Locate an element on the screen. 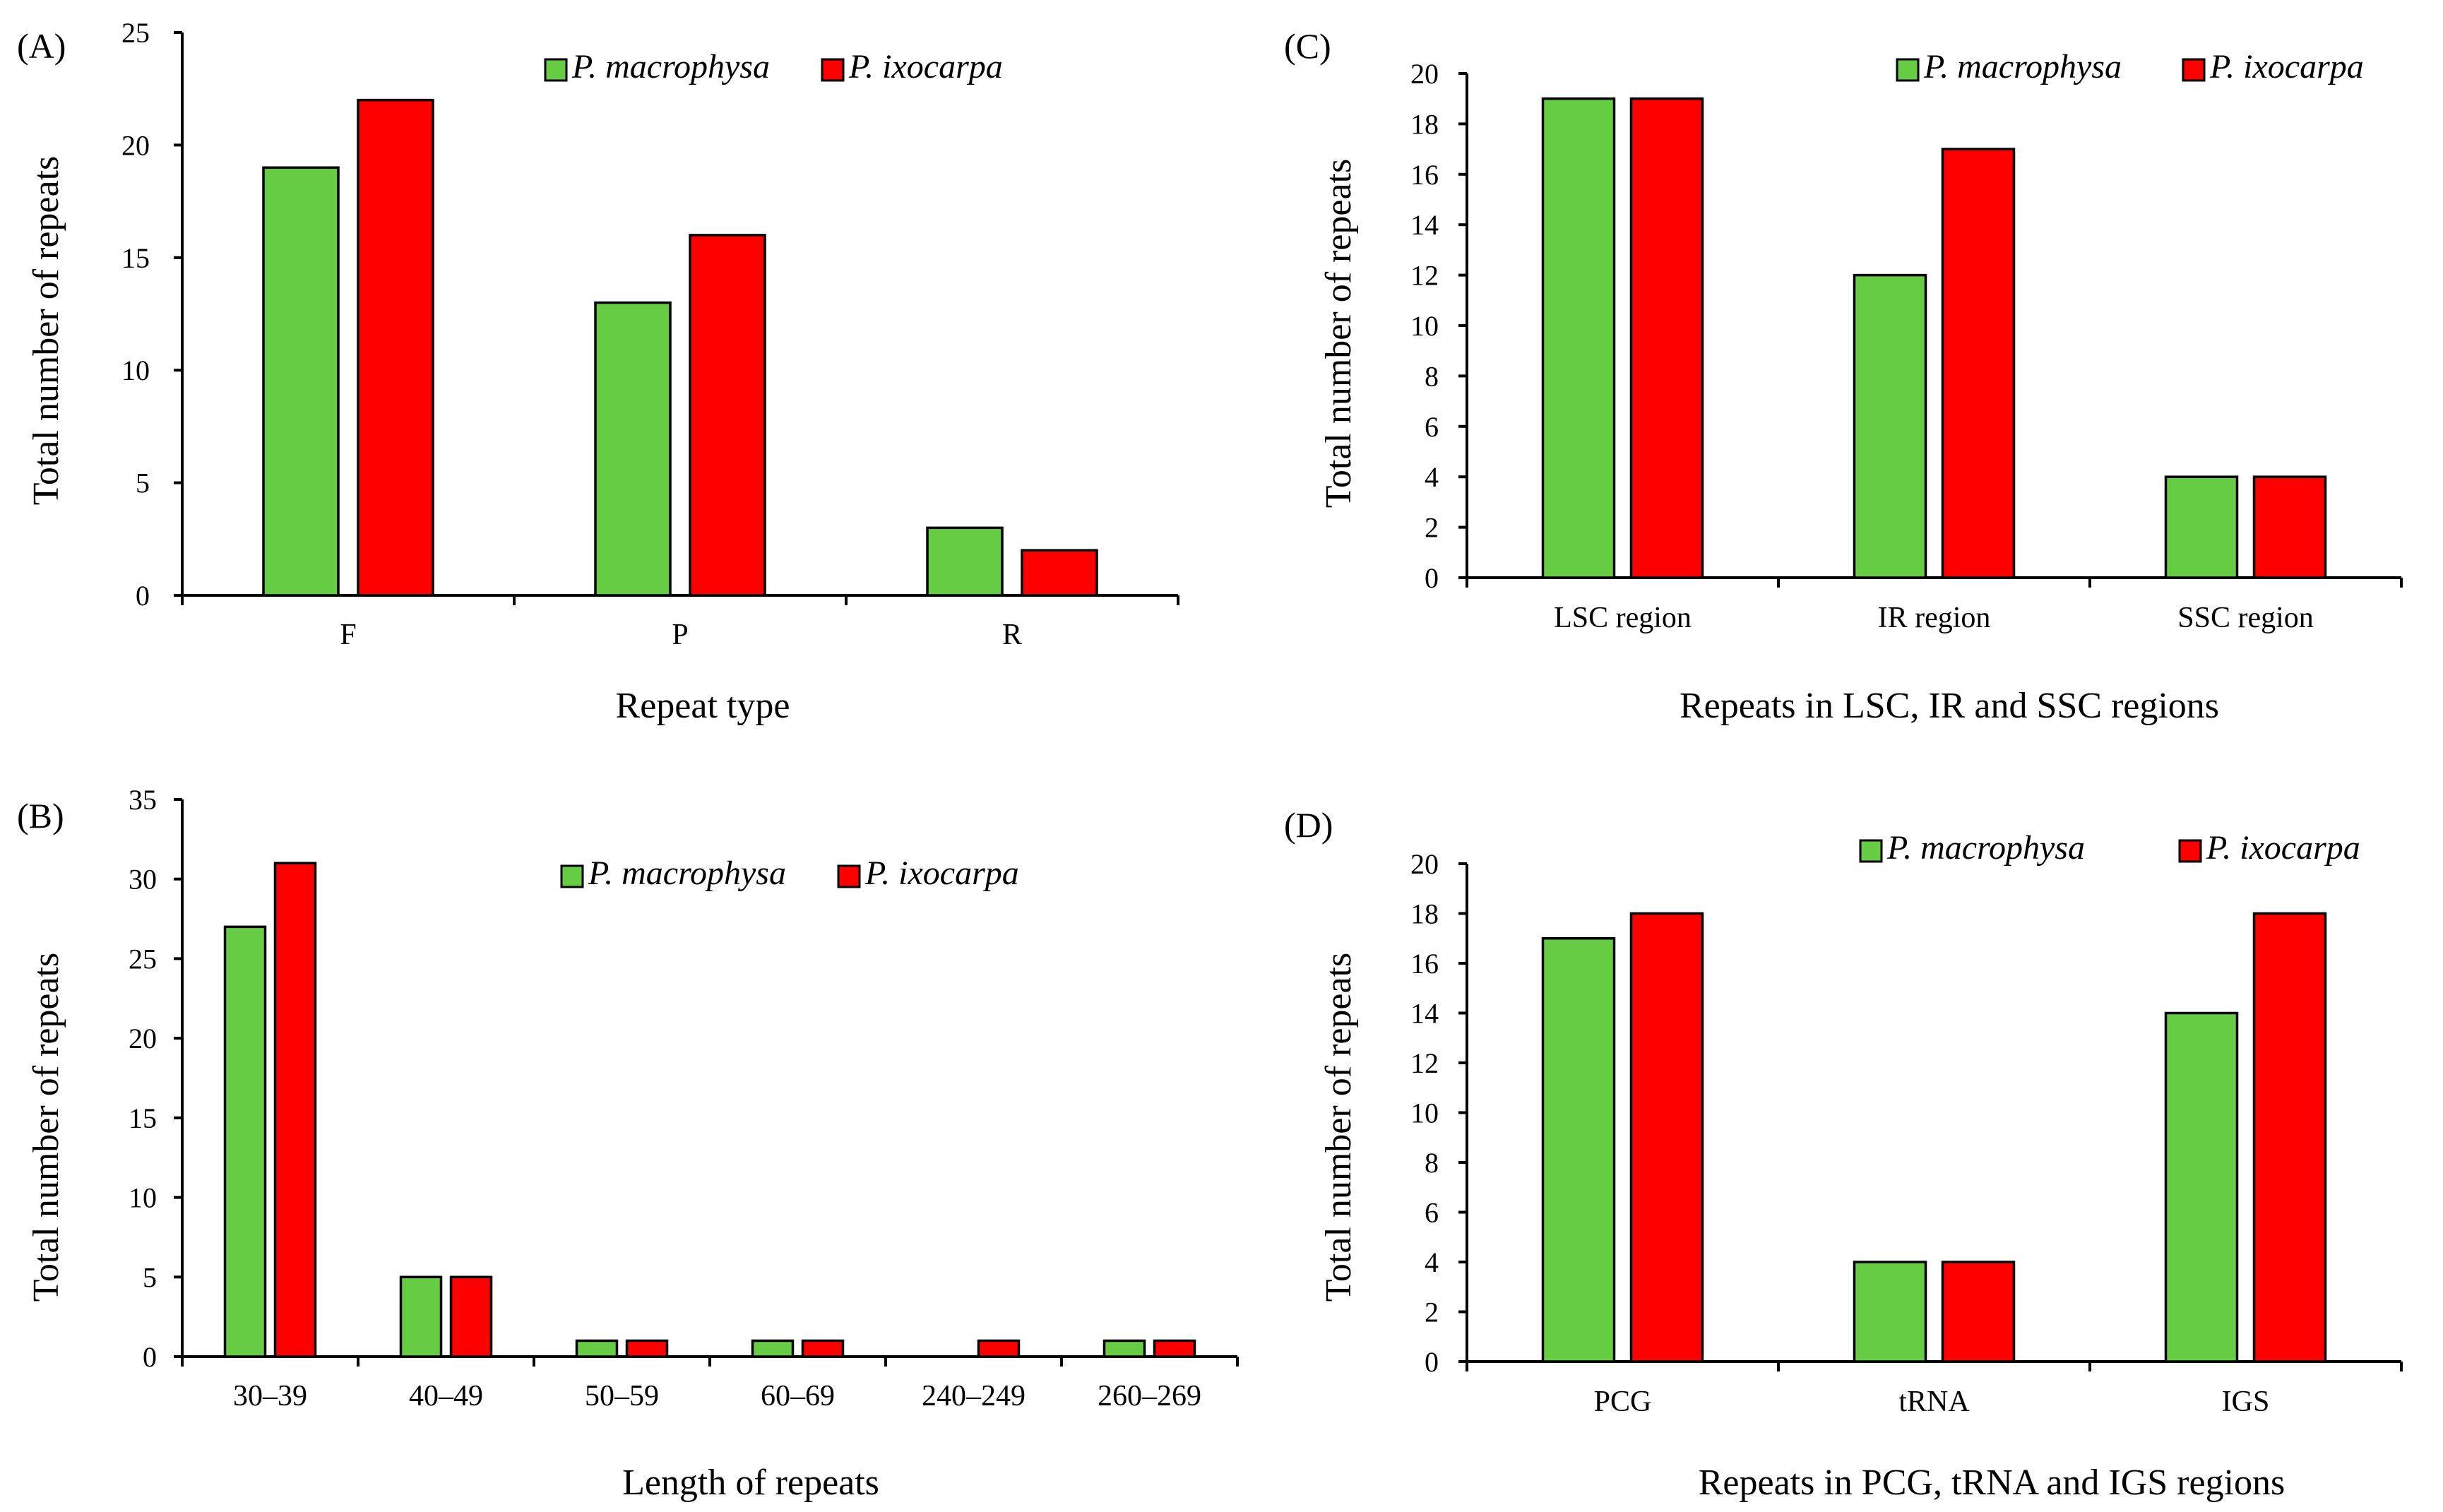 This screenshot has height=1512, width=2443. x-tick-label: PCG is located at coordinates (1623, 1402).